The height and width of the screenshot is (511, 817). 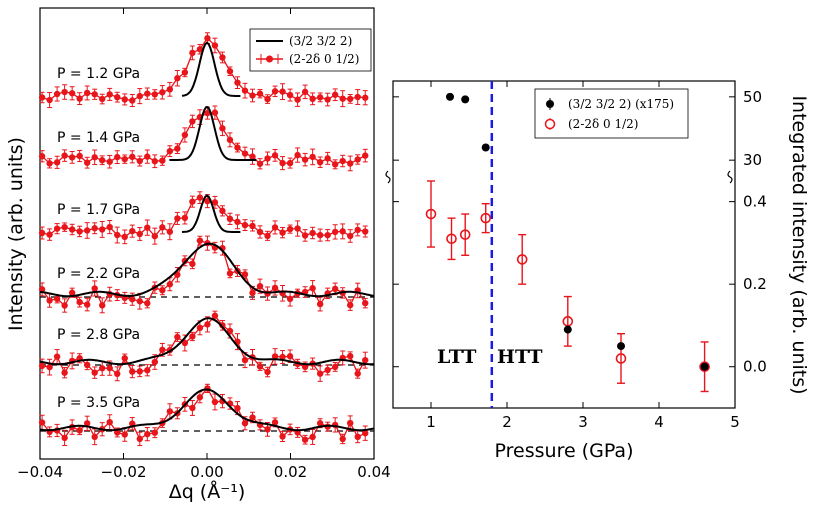 I want to click on right-y-tick-label: 0.4, so click(x=755, y=202).